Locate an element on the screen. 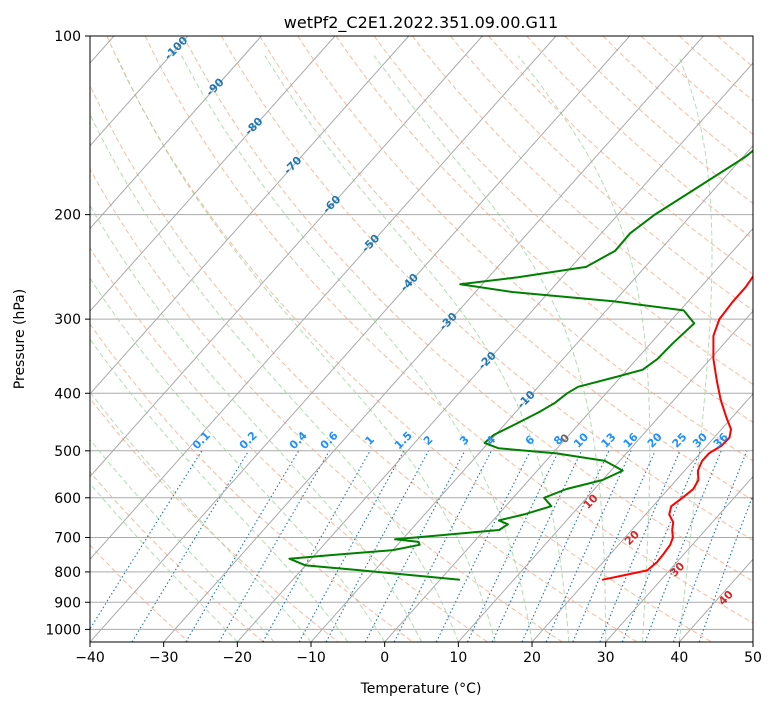 The width and height of the screenshot is (775, 712). y-tick-label: 700 is located at coordinates (67, 539).